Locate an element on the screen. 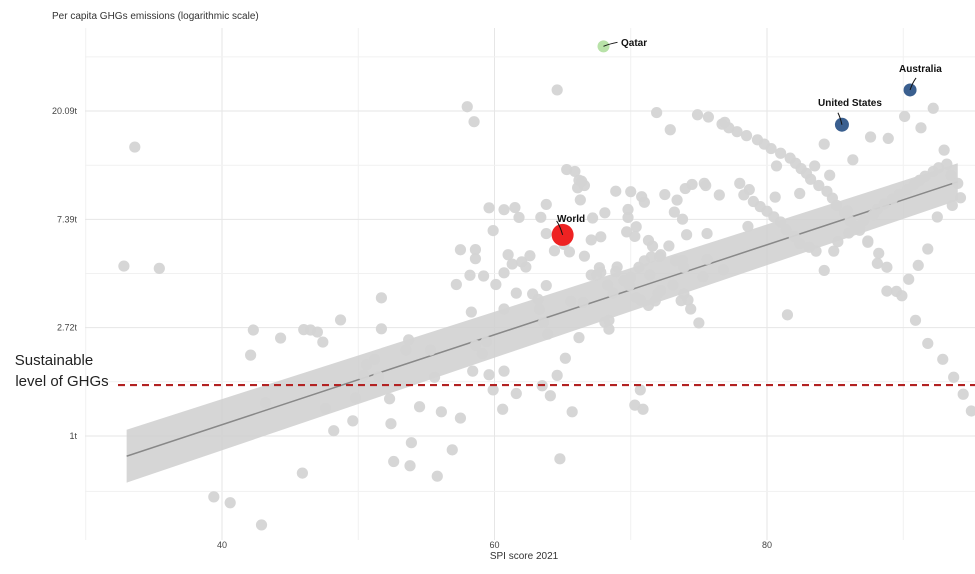 The image size is (975, 574). x-tick-label-40: 40 is located at coordinates (222, 545).